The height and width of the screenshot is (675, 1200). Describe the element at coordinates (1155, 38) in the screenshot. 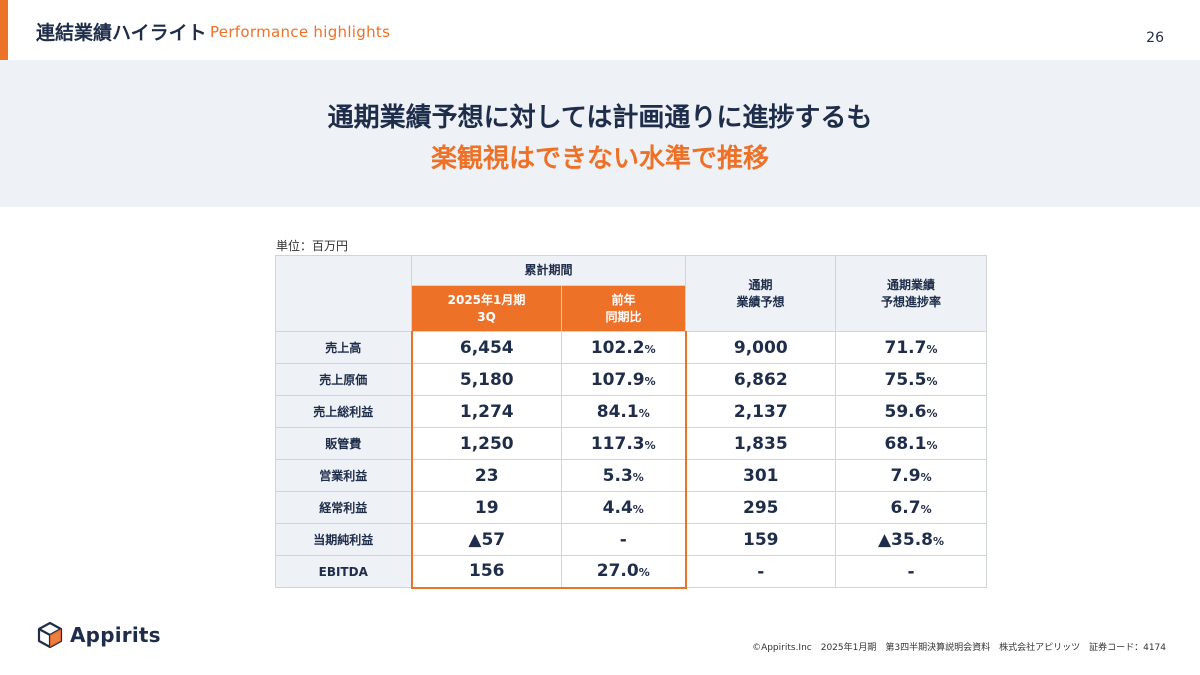

I see `page-number: 26` at that location.